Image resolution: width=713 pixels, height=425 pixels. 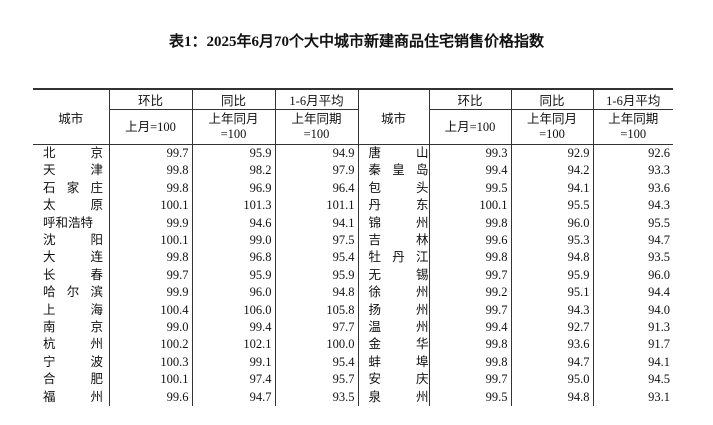 I want to click on table-row: 福州 99.6 94.7 93.5 泉州 99.5 94.8 93.1, so click(x=353, y=397).